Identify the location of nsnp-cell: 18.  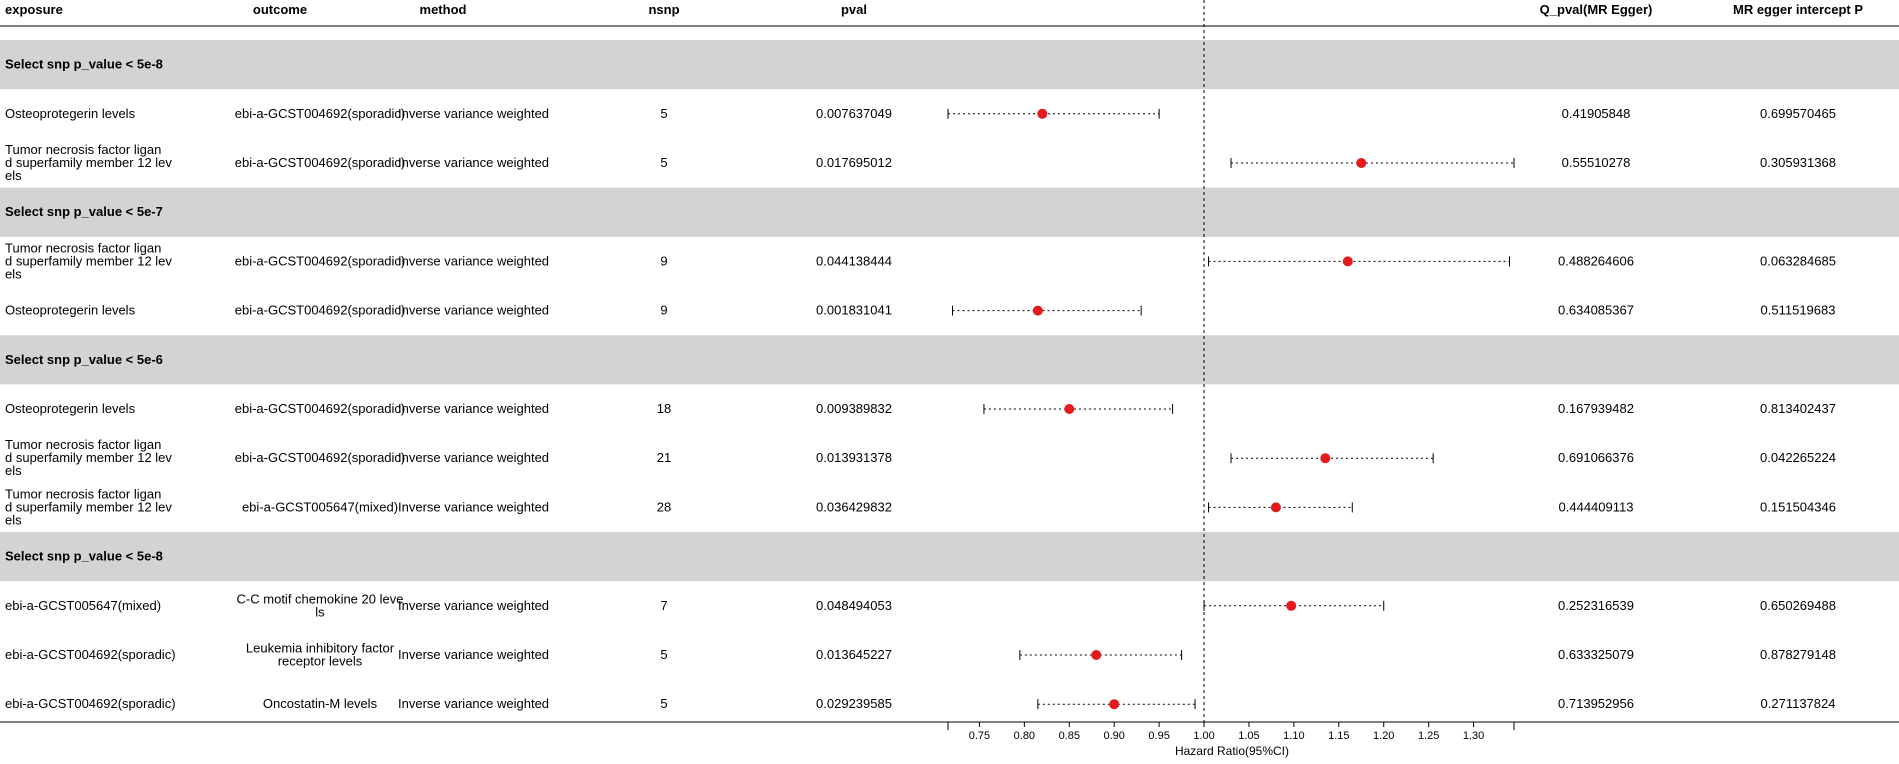
(664, 408).